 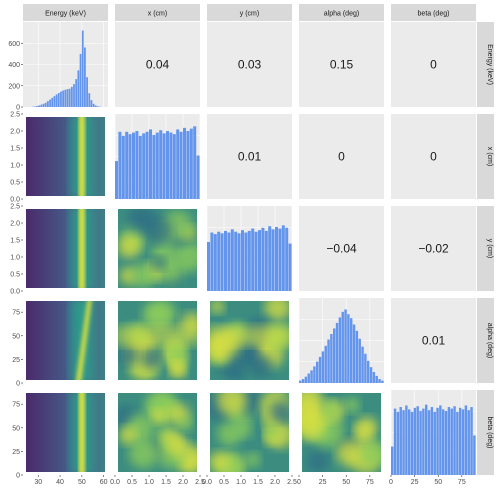 I want to click on y-tick-label: 50, so click(x=16, y=336).